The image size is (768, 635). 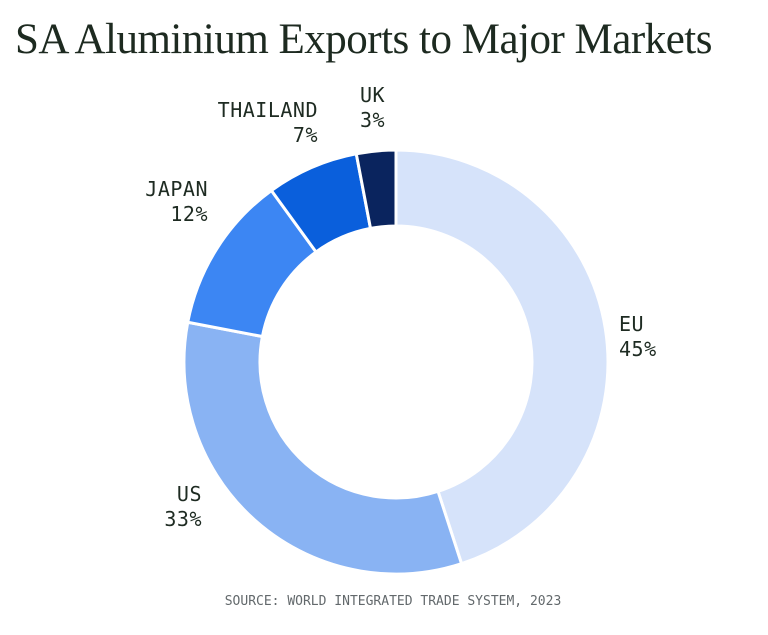 I want to click on slice-label-thailand-name: THAILAND, so click(x=267, y=110).